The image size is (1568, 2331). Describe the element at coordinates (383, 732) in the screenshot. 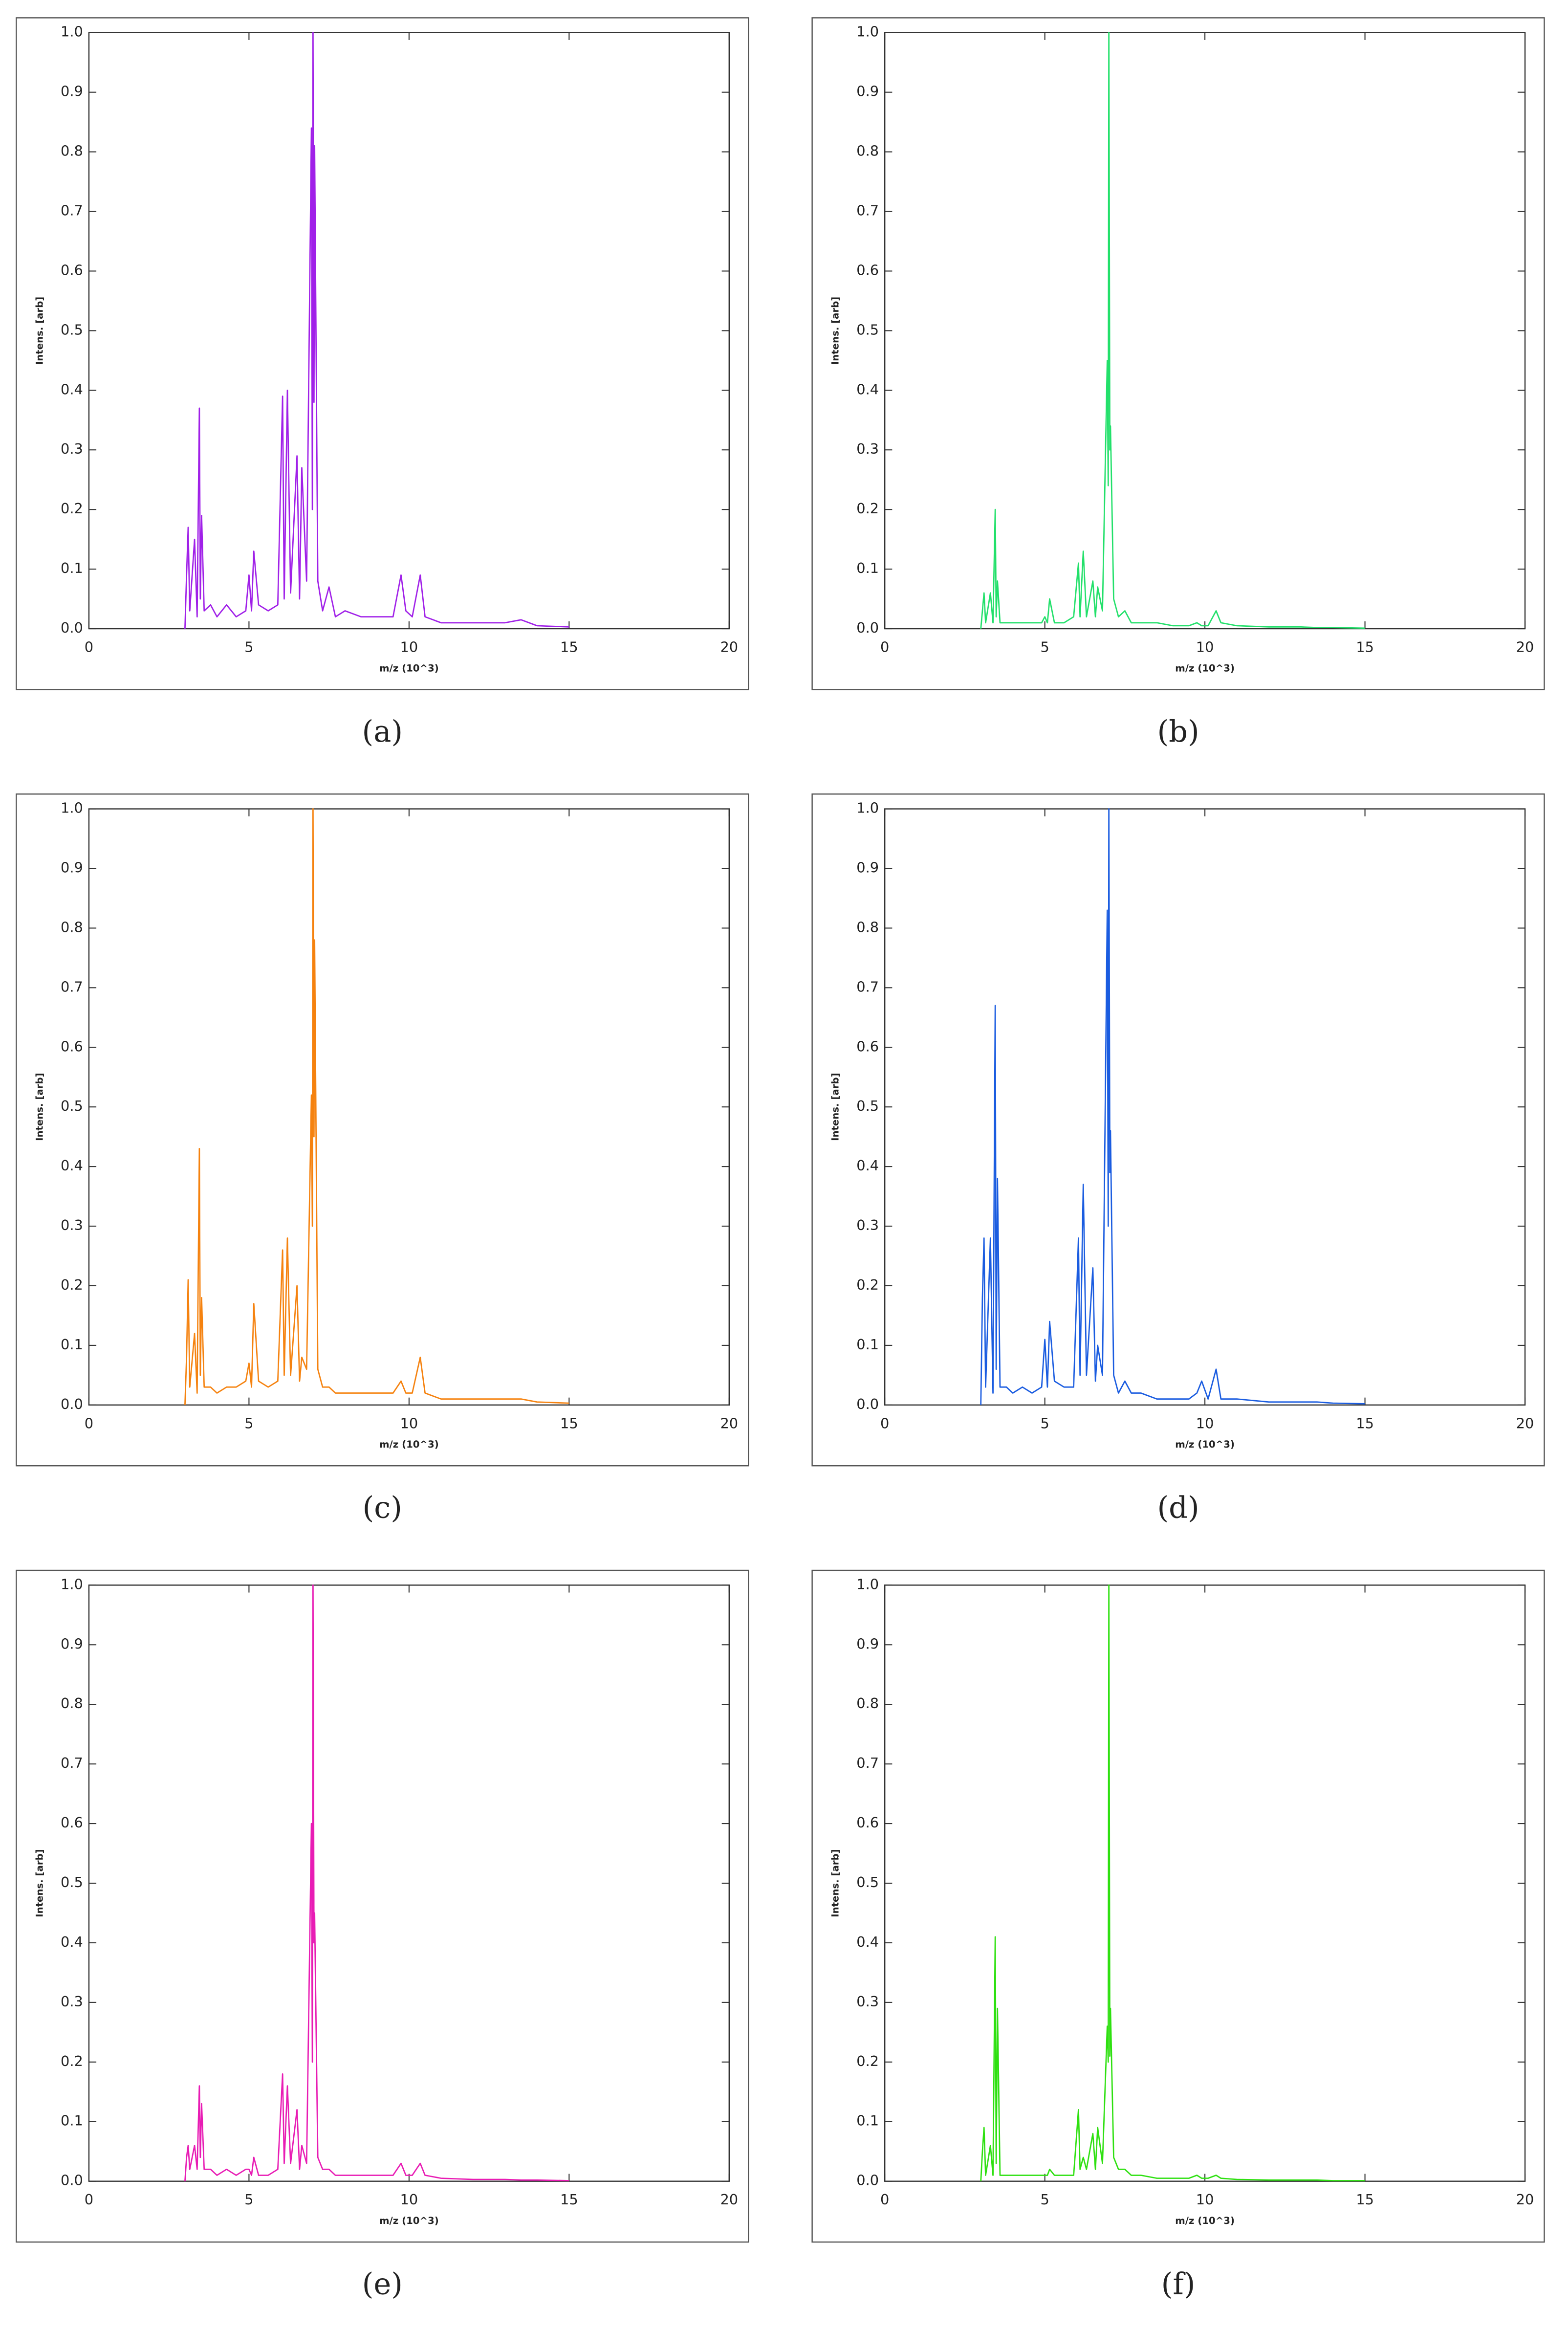

I see `panel-caption: (a)` at that location.